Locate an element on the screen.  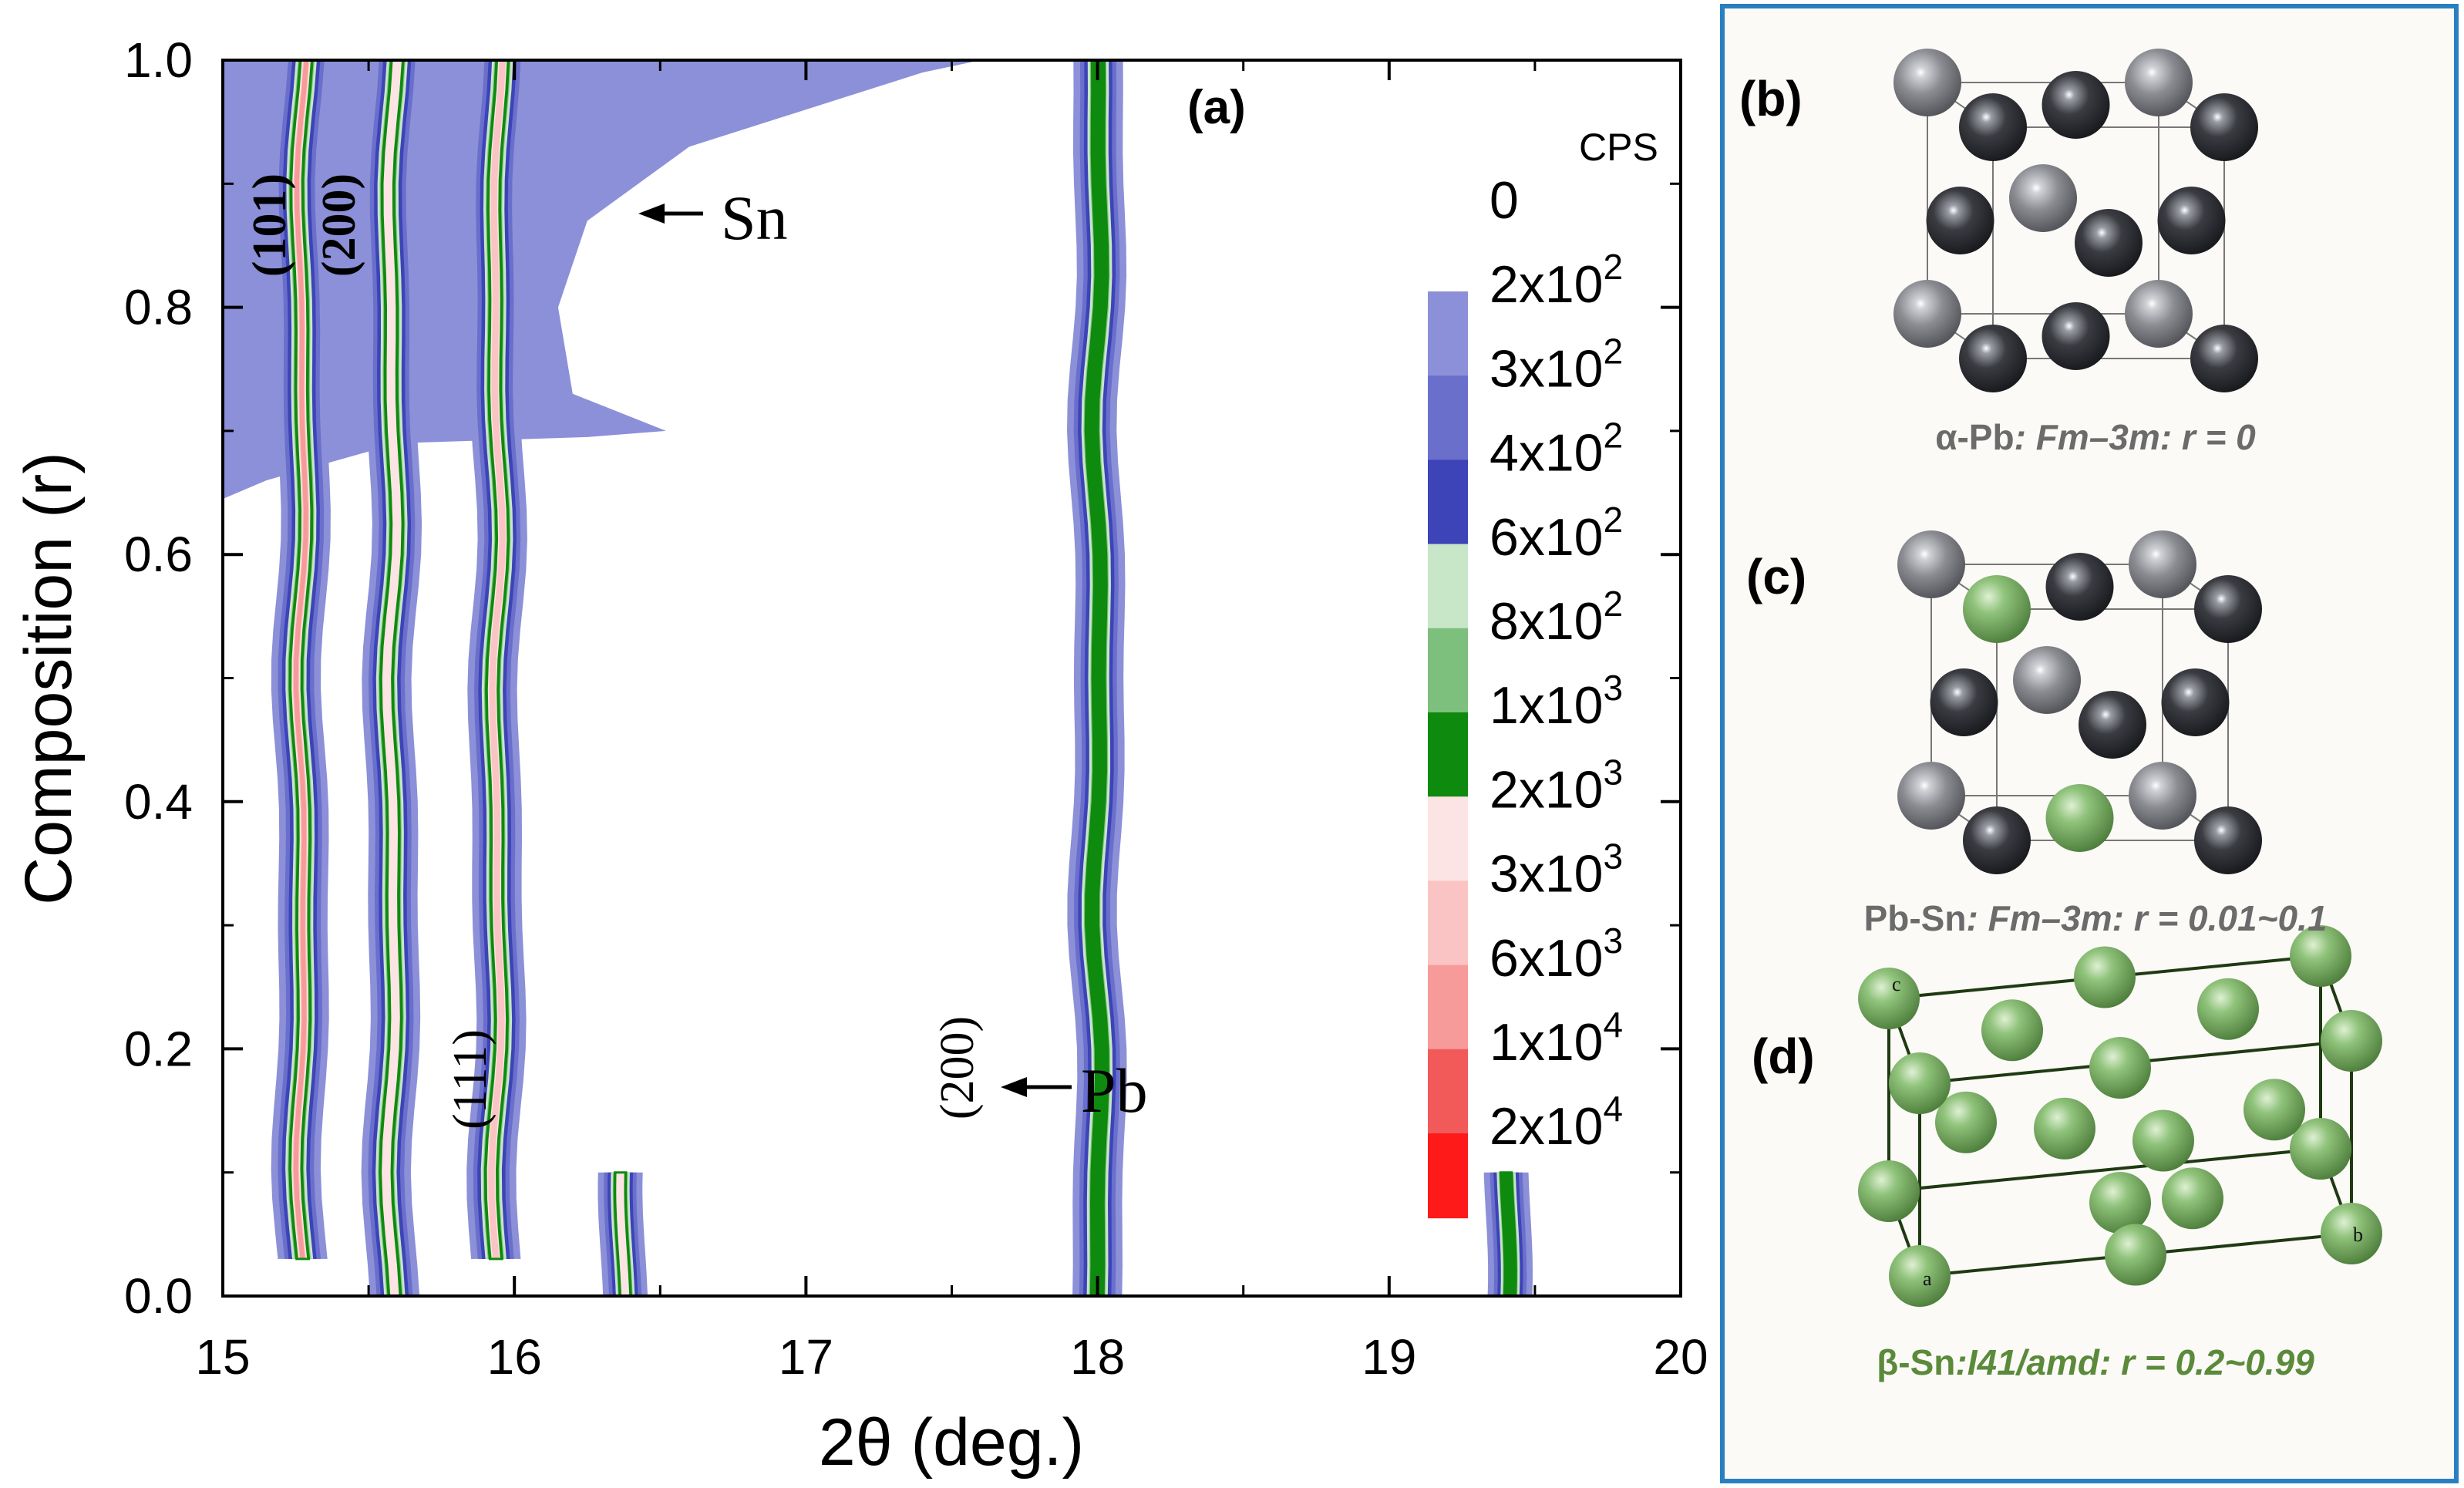
peak-5-contour-outline is located at coordinates (1096, 678).